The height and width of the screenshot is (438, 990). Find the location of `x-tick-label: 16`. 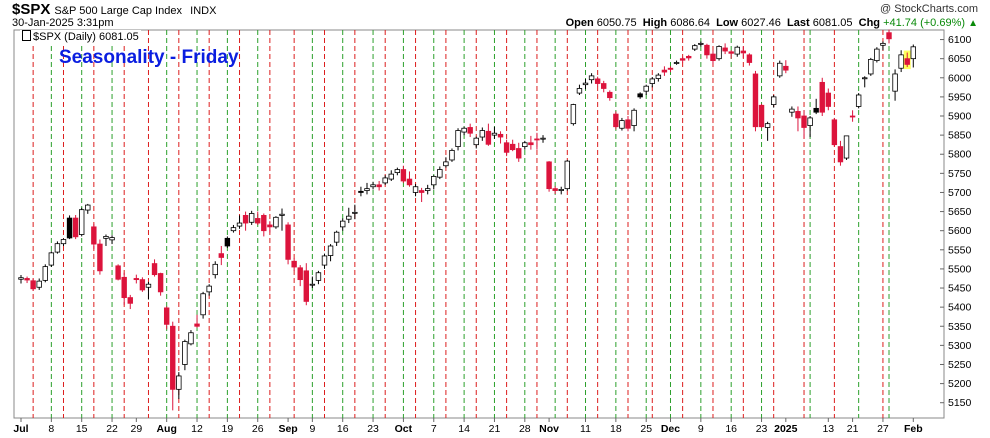

x-tick-label: 16 is located at coordinates (731, 429).